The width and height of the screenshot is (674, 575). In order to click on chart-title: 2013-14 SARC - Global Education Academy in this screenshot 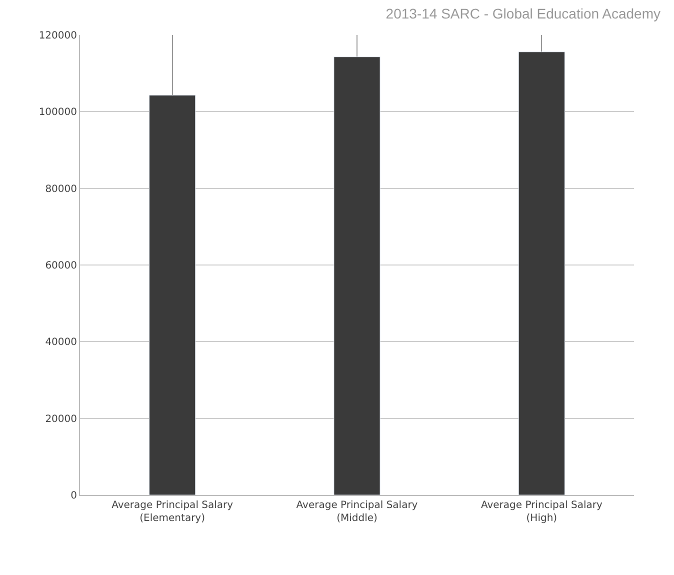, I will do `click(523, 13)`.